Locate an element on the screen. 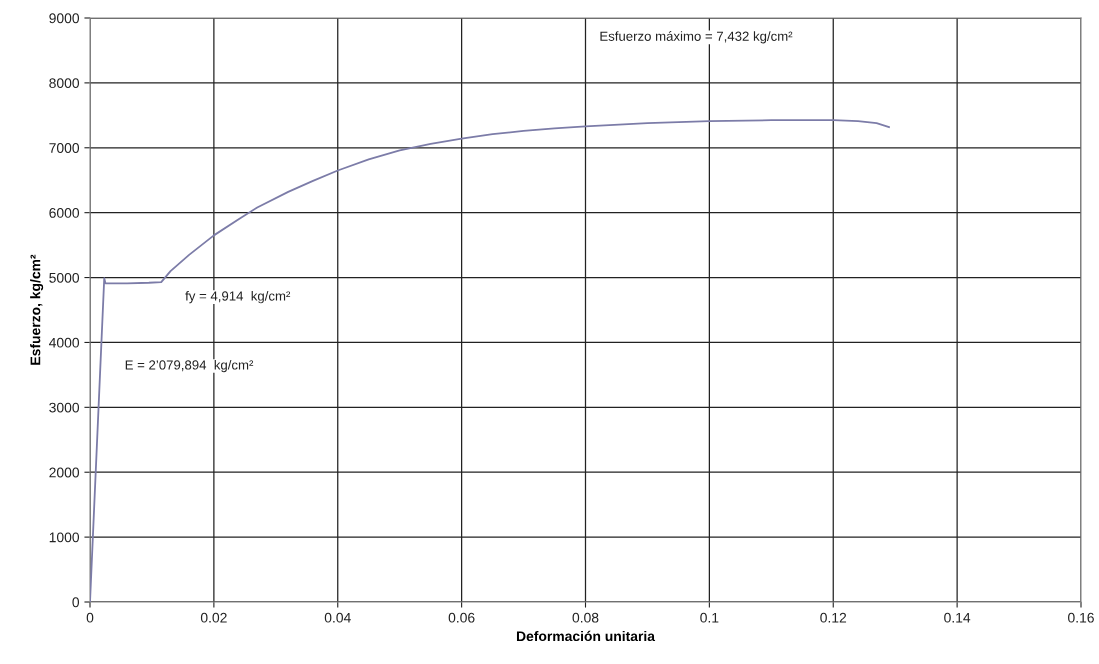  y-axis-title: Esfuerzo, kg/cm² is located at coordinates (37, 309).